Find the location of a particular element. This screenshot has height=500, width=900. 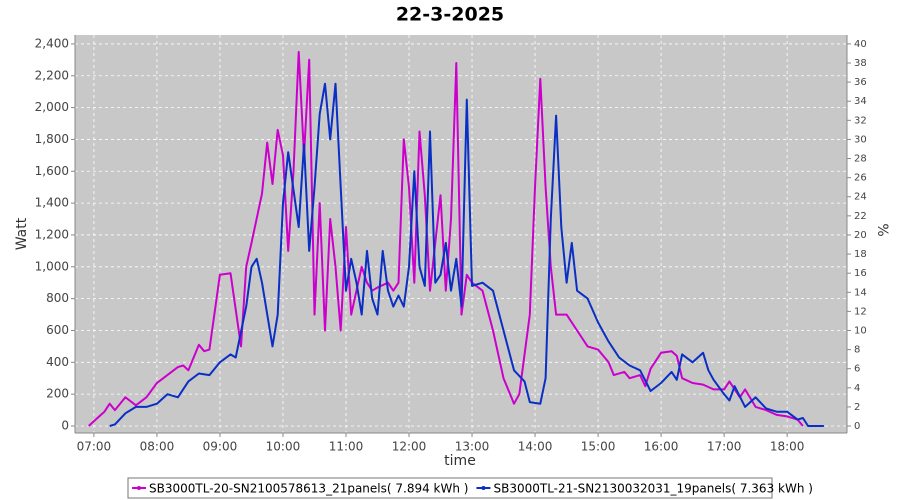

y-tick-label: 1,600 is located at coordinates (52, 171).